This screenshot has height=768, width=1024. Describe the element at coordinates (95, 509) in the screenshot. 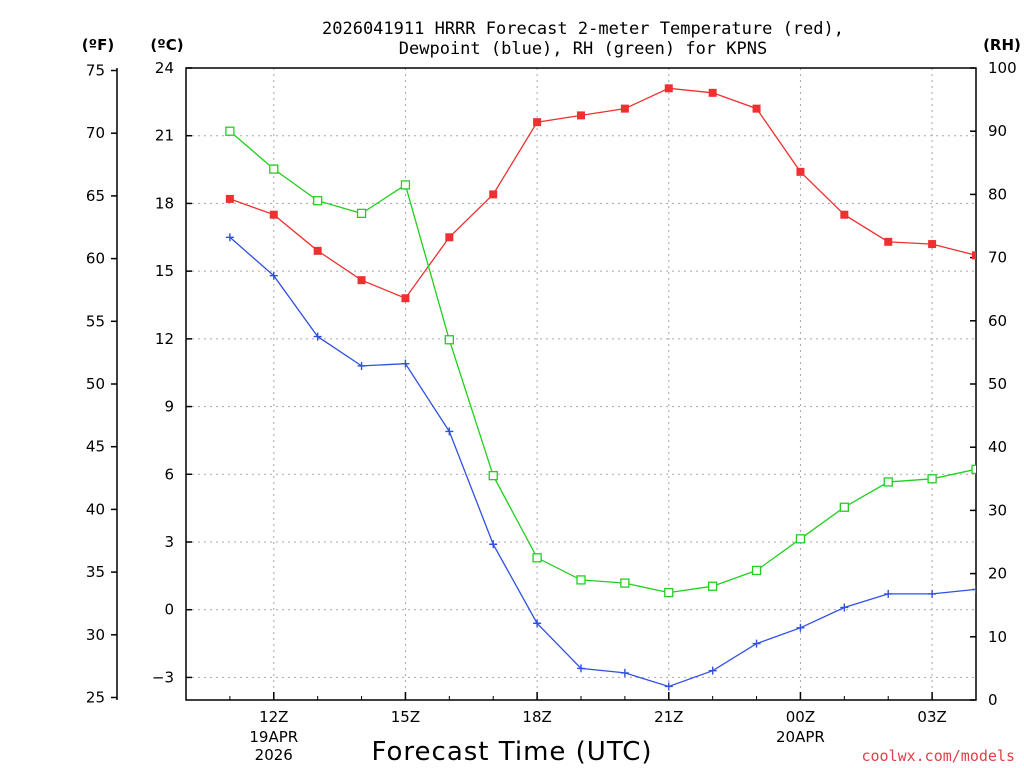

I see `fahrenheit-tick-label: 40` at that location.